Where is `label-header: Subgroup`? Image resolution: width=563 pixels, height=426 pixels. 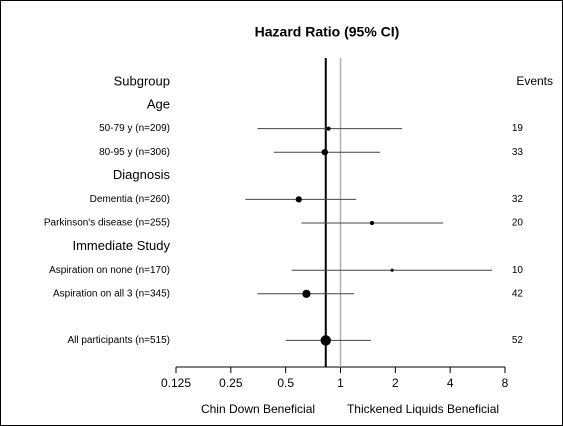
label-header: Subgroup is located at coordinates (142, 80).